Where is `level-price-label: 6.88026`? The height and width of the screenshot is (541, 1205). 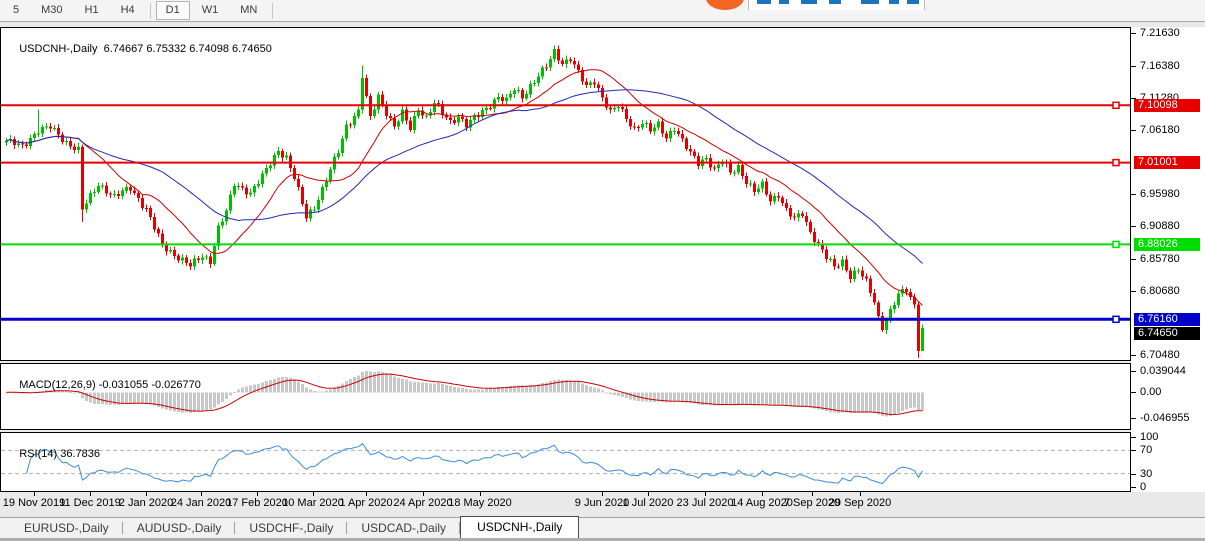
level-price-label: 6.88026 is located at coordinates (1167, 244).